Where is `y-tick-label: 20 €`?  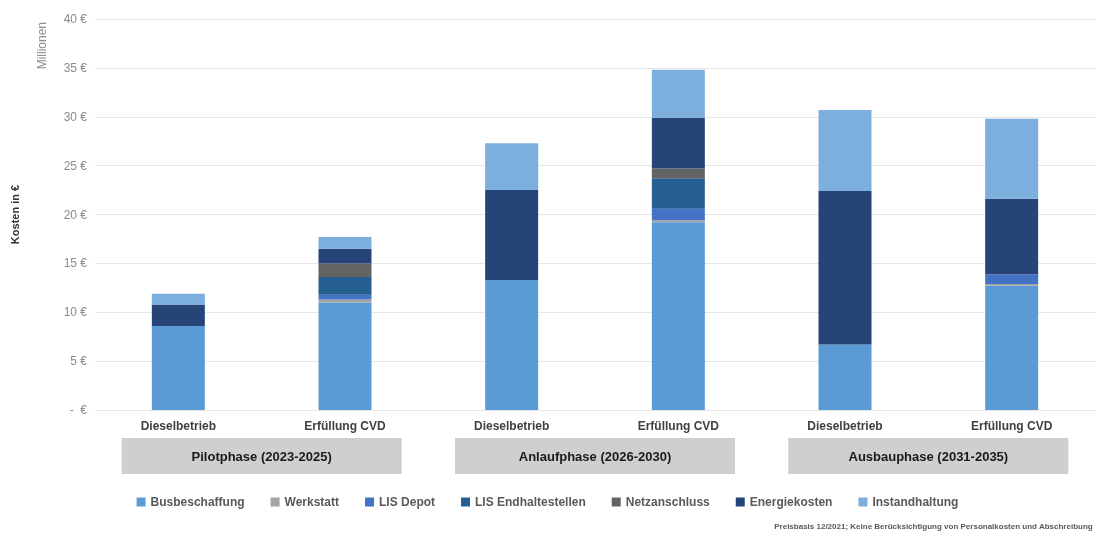
y-tick-label: 20 € is located at coordinates (75, 214).